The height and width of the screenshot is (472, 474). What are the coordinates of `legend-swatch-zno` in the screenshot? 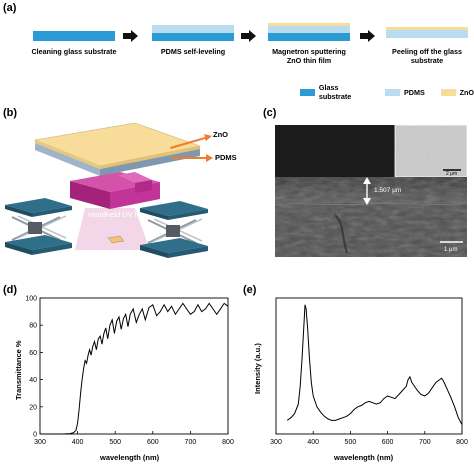 It's located at (448, 92).